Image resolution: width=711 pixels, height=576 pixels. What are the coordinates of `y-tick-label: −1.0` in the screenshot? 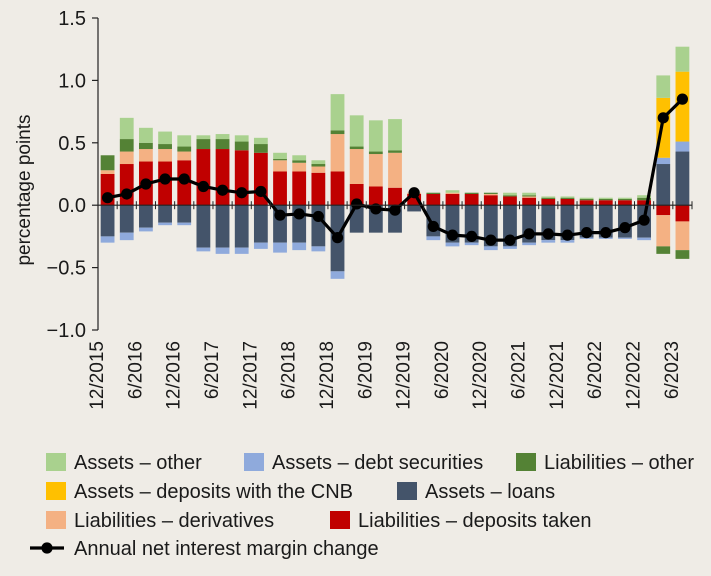 It's located at (66, 331).